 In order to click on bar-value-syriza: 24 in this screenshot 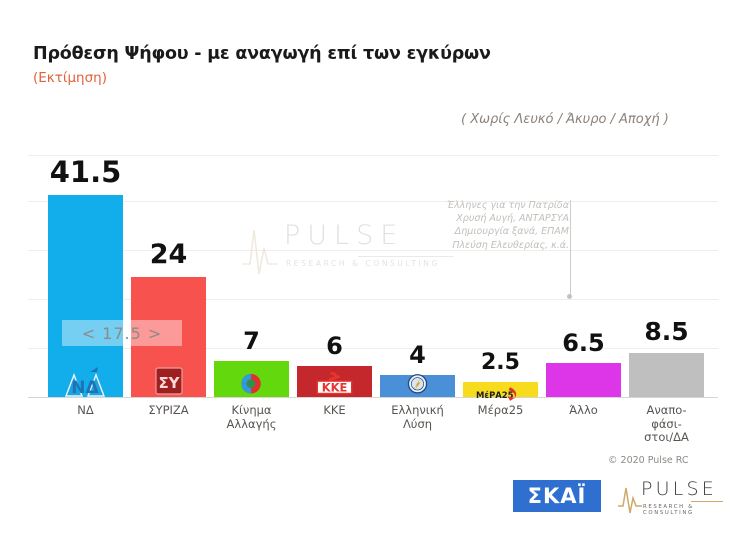, I will do `click(168, 254)`.